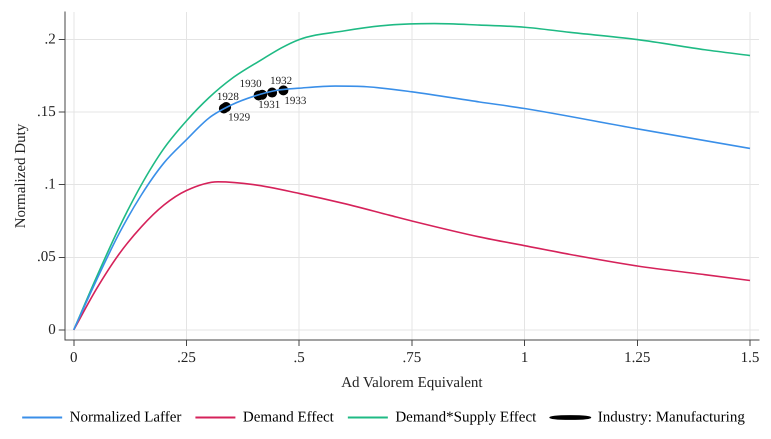  Describe the element at coordinates (281, 80) in the screenshot. I see `annotation: 1932` at that location.